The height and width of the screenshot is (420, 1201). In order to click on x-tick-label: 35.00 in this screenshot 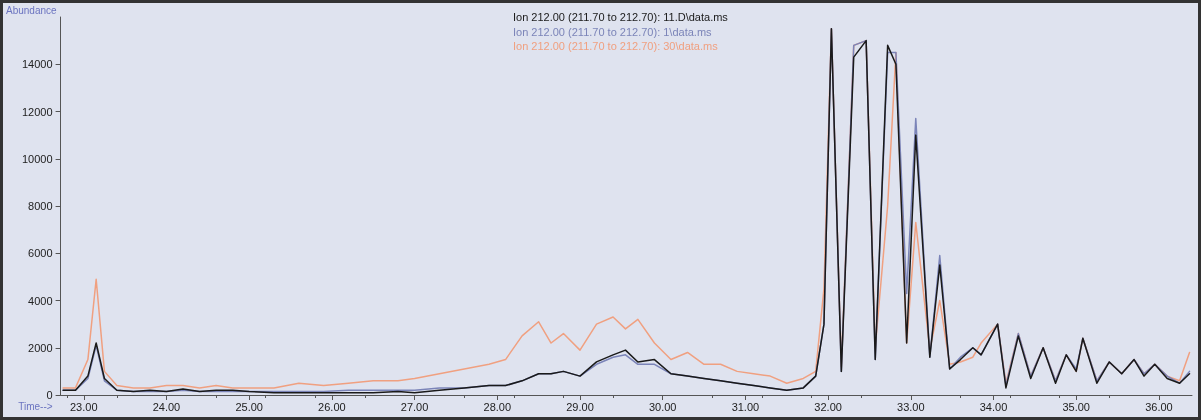, I will do `click(1076, 406)`.